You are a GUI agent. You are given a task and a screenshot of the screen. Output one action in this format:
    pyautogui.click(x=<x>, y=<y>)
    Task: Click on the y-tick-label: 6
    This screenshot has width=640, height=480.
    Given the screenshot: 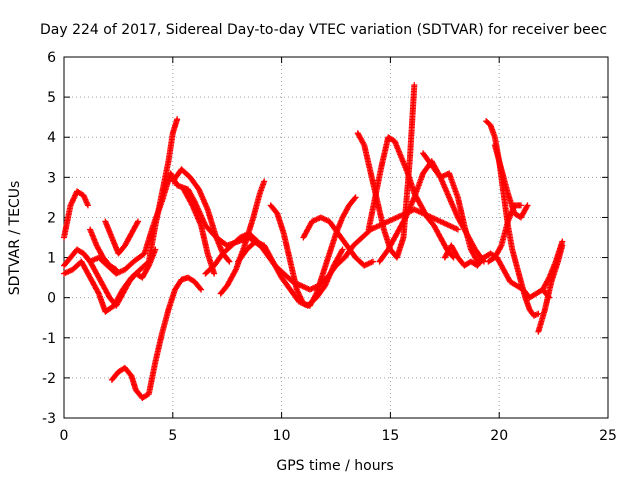 What is the action you would take?
    pyautogui.click(x=51, y=58)
    